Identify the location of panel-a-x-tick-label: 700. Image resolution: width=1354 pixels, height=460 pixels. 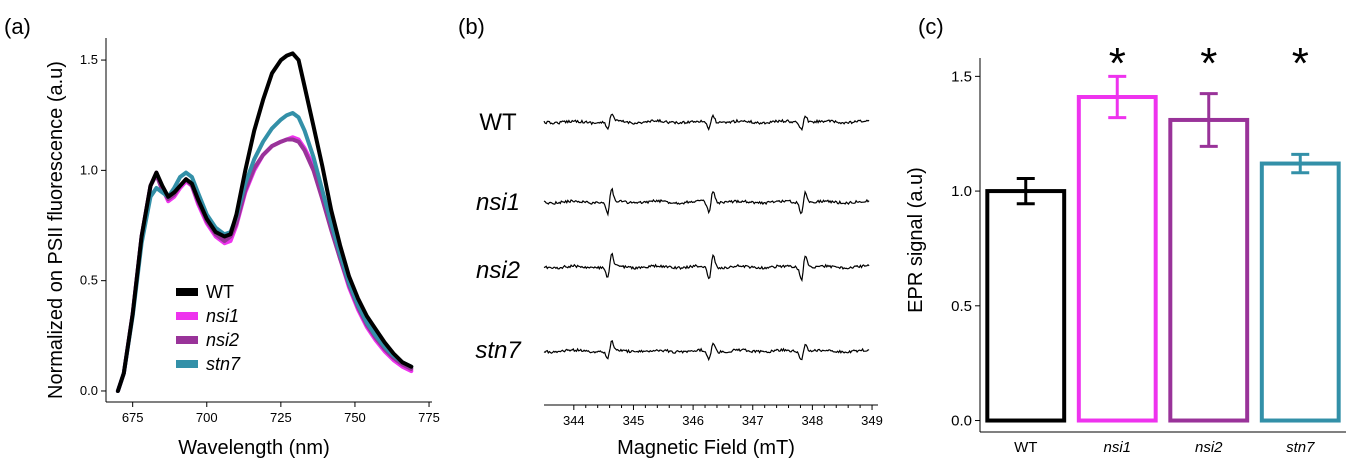
(207, 417).